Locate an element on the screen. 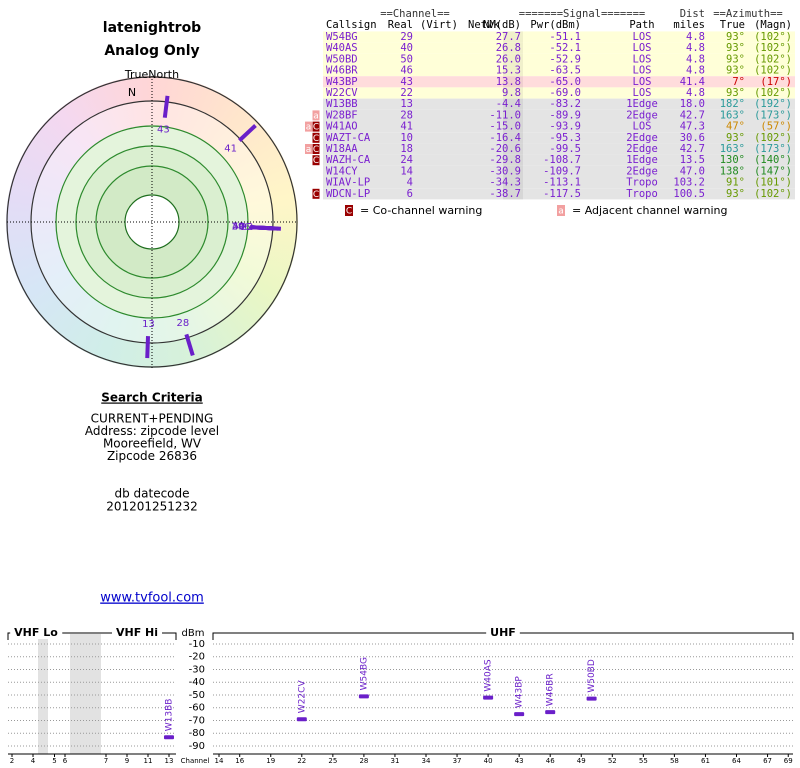  group-header: =======Signal======= is located at coordinates (582, 14).